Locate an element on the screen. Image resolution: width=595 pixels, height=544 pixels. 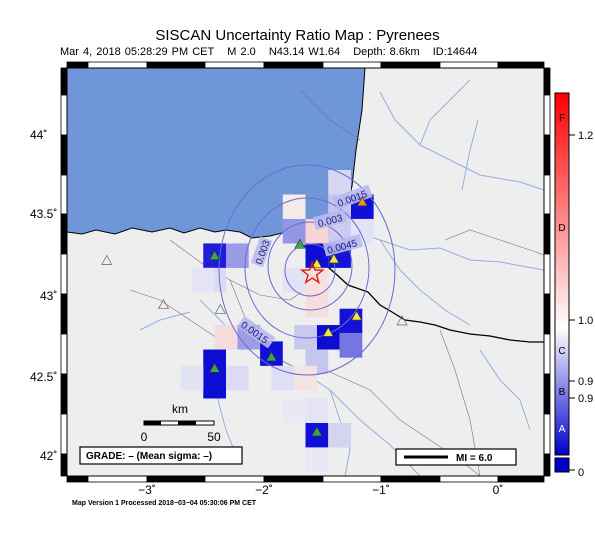
grade-text: GRADE: – (Mean sigma: –) is located at coordinates (149, 456).